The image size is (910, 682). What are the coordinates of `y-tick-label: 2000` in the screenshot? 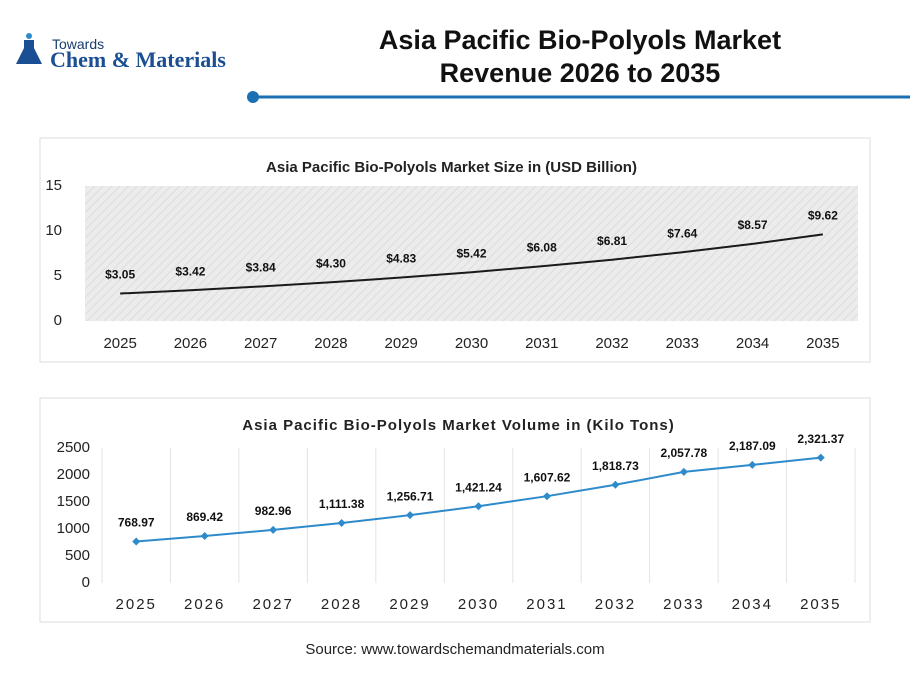 It's located at (73, 474).